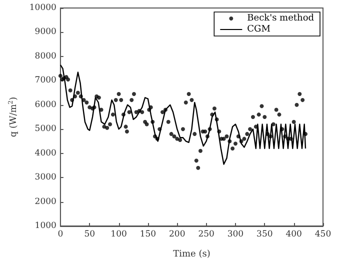 The height and width of the screenshot is (266, 341). Describe the element at coordinates (294, 235) in the screenshot. I see `x-tick-label: 400` at that location.